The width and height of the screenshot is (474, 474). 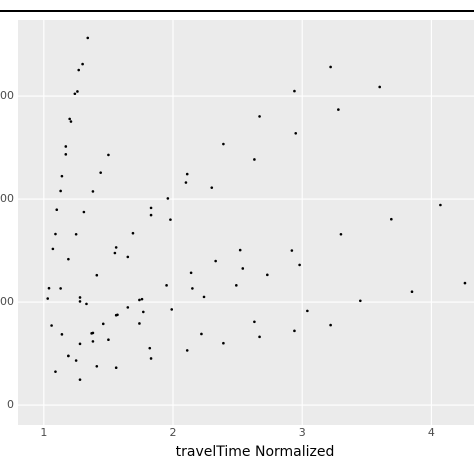 I want to click on y-tick-label: 0, so click(x=10, y=404).